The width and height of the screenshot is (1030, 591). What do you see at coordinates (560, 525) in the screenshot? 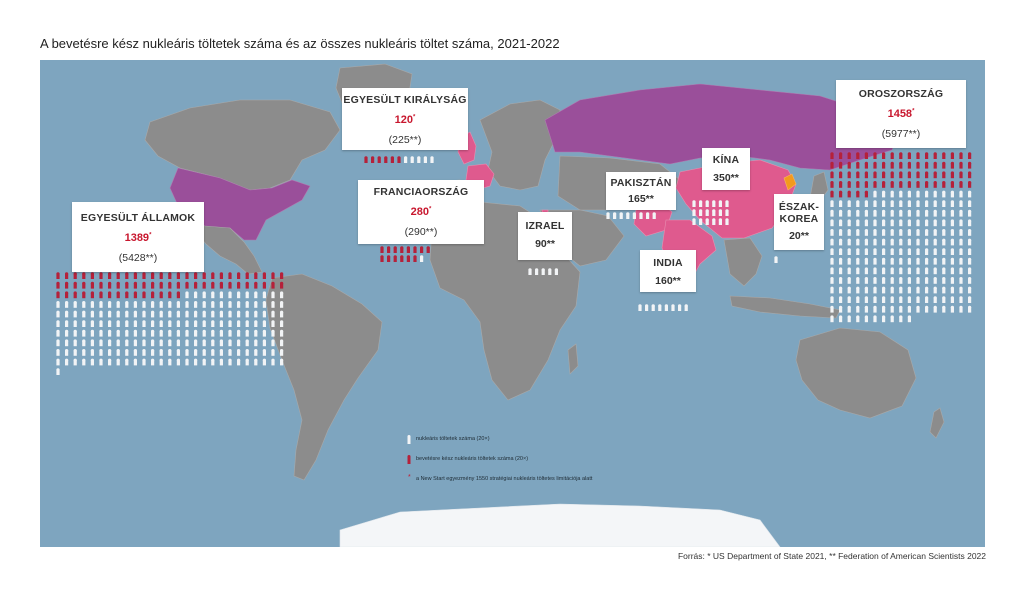
I see `land-antarctica` at bounding box center [560, 525].